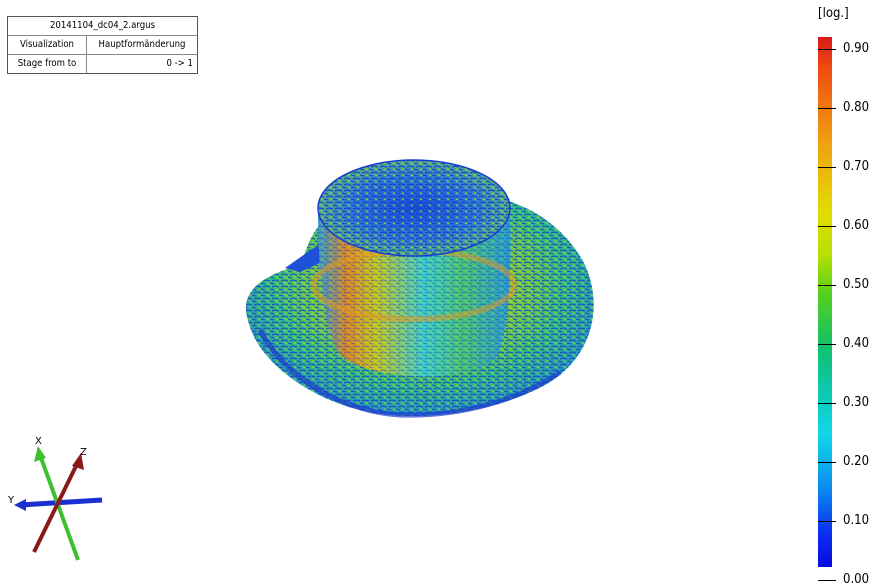  Describe the element at coordinates (833, 13) in the screenshot. I see `legend-unit: [log.]` at that location.